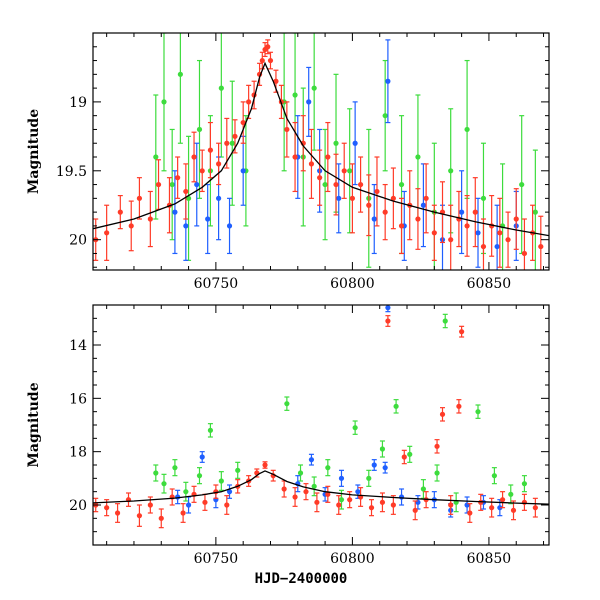  What do you see at coordinates (78, 103) in the screenshot?
I see `top-y-tick-label: 19` at bounding box center [78, 103].